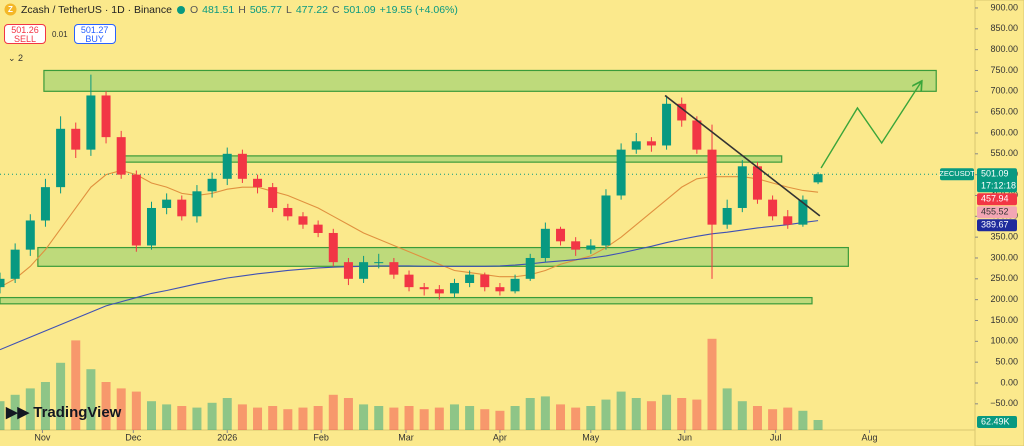 The height and width of the screenshot is (446, 1024). Describe the element at coordinates (359, 9) in the screenshot. I see `ohlc-value: 501.09` at that location.